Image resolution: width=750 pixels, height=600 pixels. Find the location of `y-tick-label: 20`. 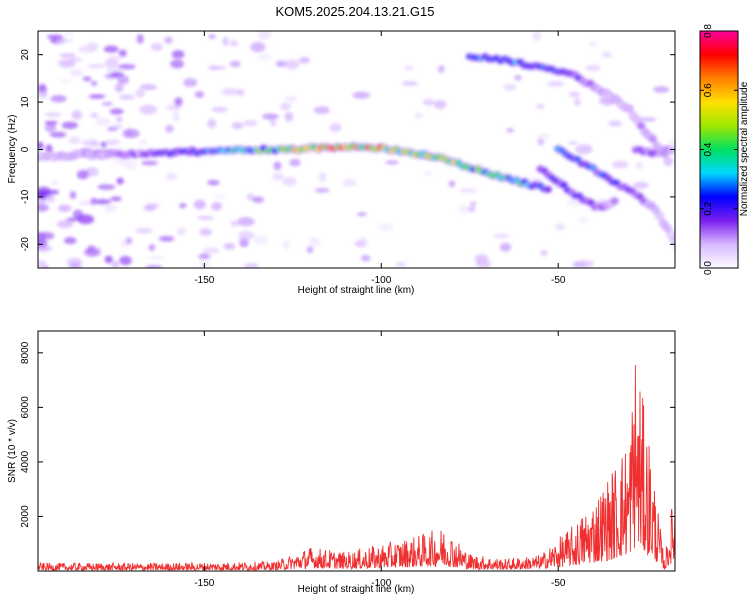

y-tick-label: 20 is located at coordinates (25, 55).